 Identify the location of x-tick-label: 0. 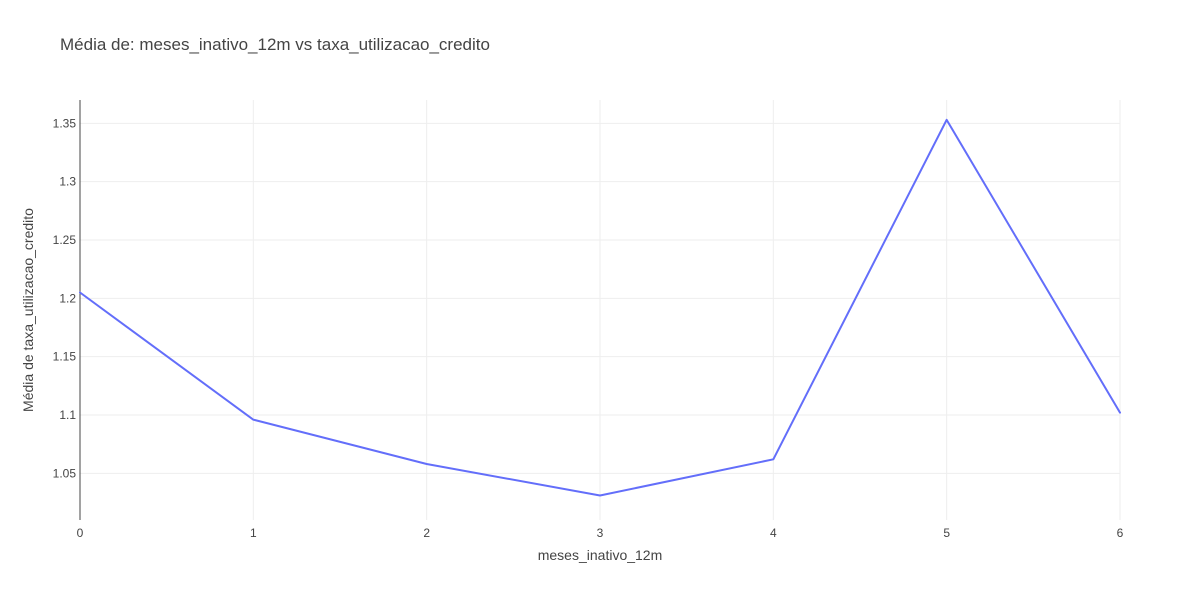
(80, 533).